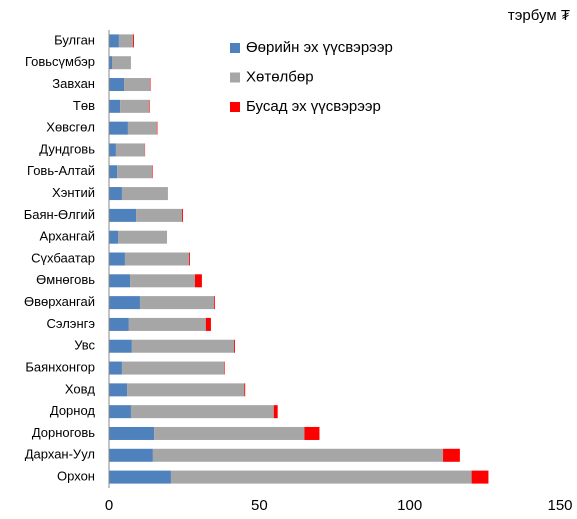 This screenshot has height=519, width=577. I want to click on y-tick-label: Архангай, so click(67, 236).